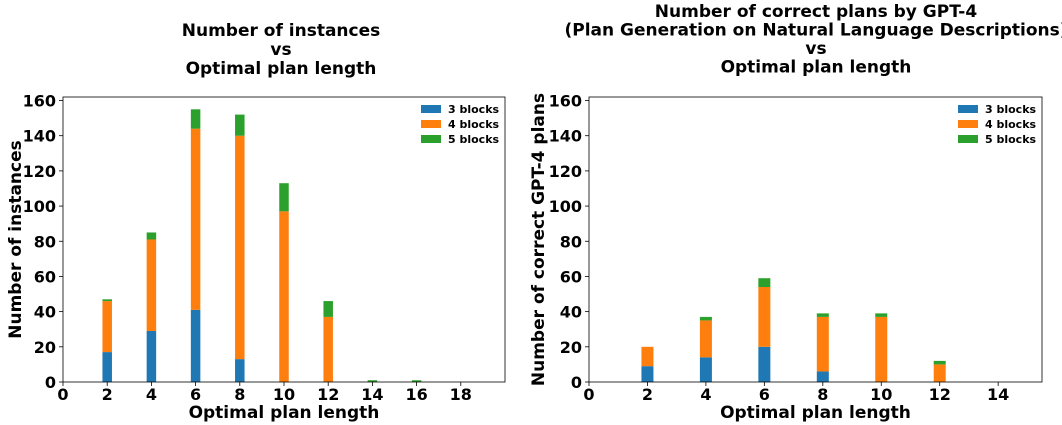 Image resolution: width=1062 pixels, height=425 pixels. Describe the element at coordinates (461, 394) in the screenshot. I see `x-tick-label: 18` at that location.